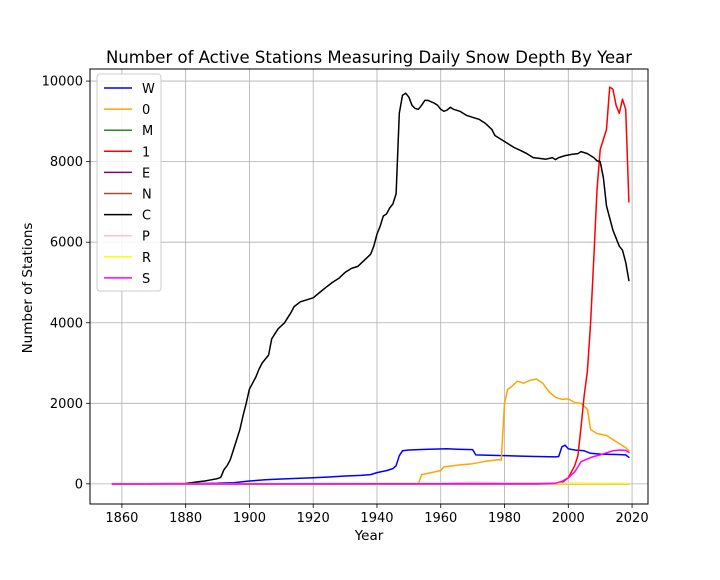 Image resolution: width=720 pixels, height=580 pixels. I want to click on x-tick-label: 2020, so click(632, 518).